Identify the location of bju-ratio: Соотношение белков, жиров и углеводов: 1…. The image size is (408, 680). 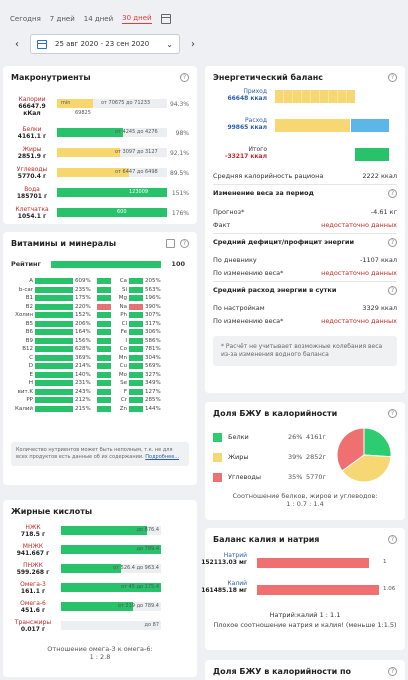
(305, 500).